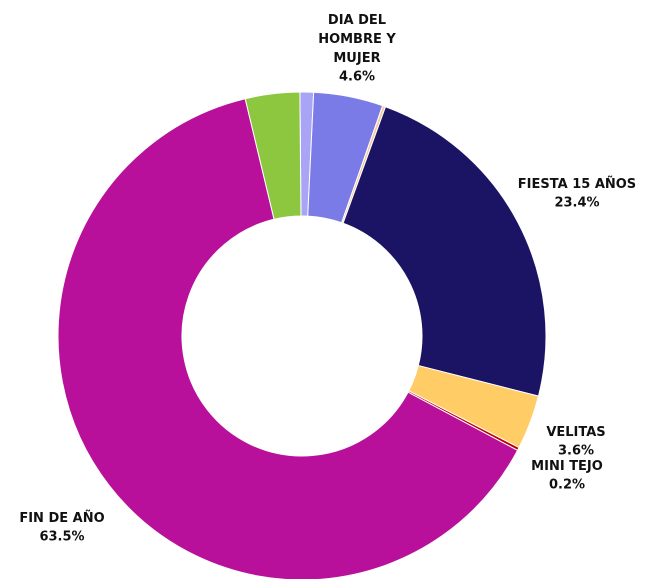 The height and width of the screenshot is (579, 648). What do you see at coordinates (273, 155) in the screenshot?
I see `donut-slice` at bounding box center [273, 155].